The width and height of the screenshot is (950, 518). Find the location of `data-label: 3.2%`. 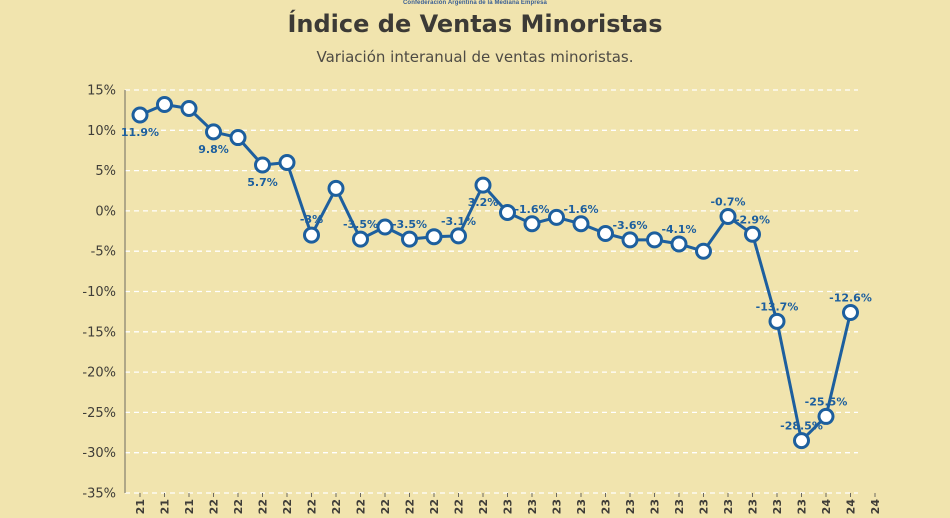

data-label: 3.2% is located at coordinates (483, 202).